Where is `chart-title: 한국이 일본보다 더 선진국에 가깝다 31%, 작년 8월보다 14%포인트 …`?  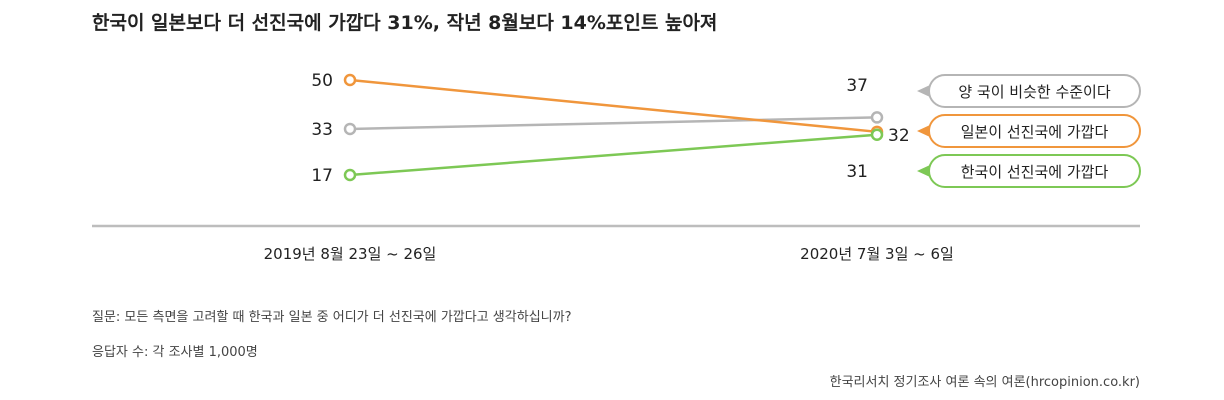 chart-title: 한국이 일본보다 더 선진국에 가깝다 31%, 작년 8월보다 14%포인트 … is located at coordinates (404, 23).